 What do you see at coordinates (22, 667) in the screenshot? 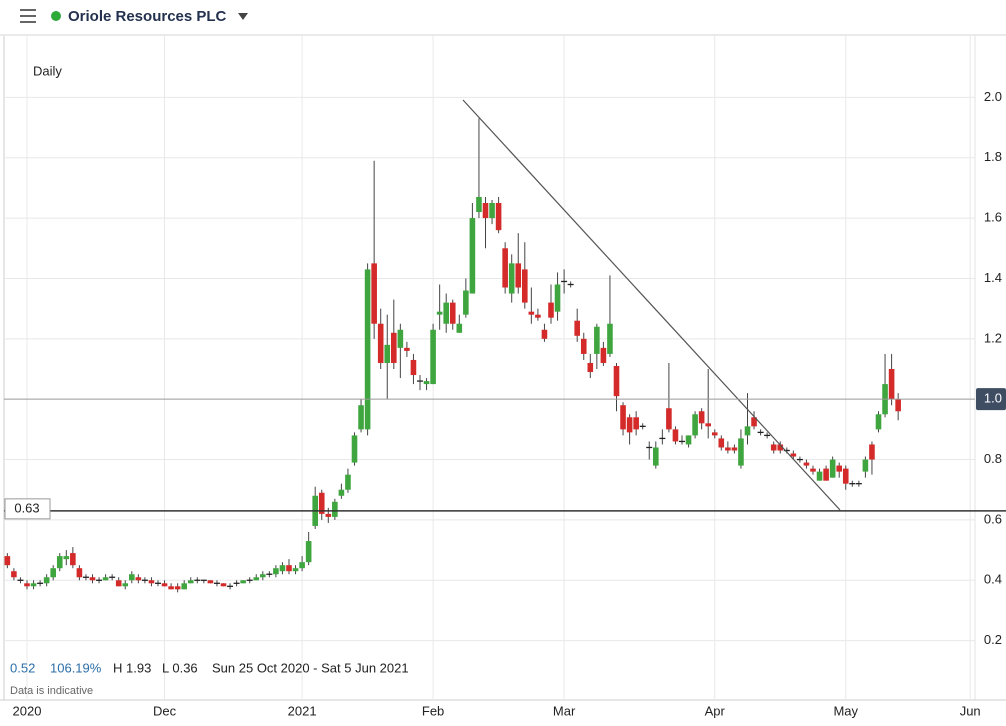
I see `change: 0.52` at bounding box center [22, 667].